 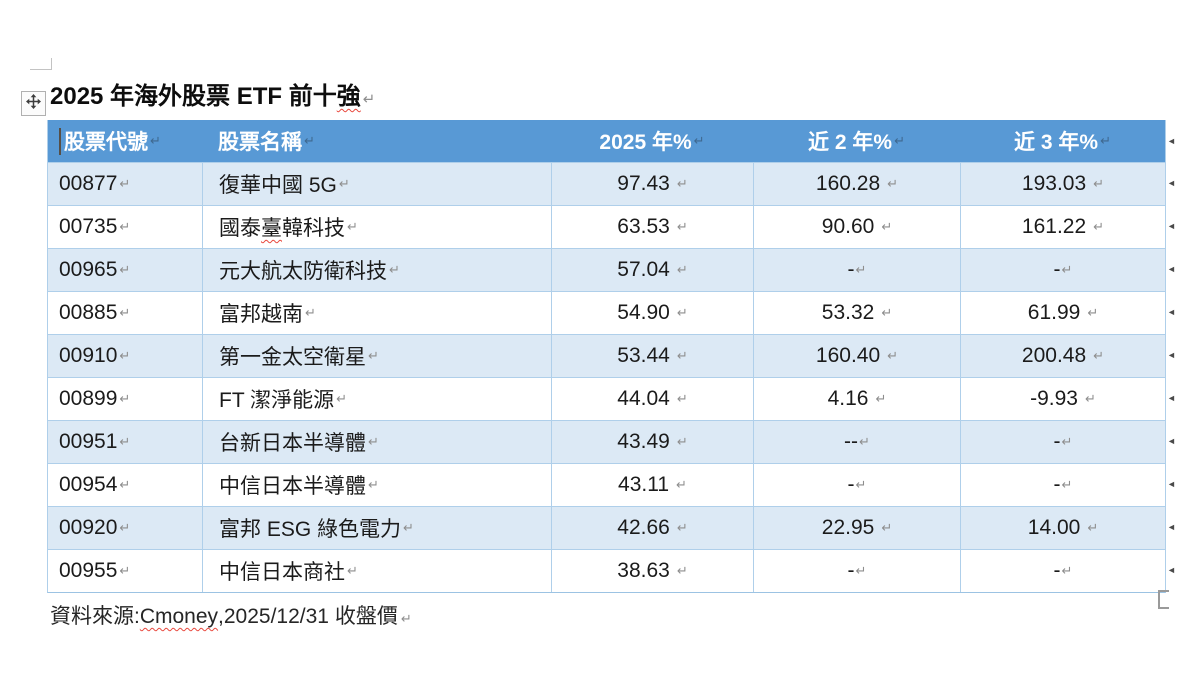 What do you see at coordinates (125, 184) in the screenshot?
I see `stock-code-cell: 00877 ↵` at bounding box center [125, 184].